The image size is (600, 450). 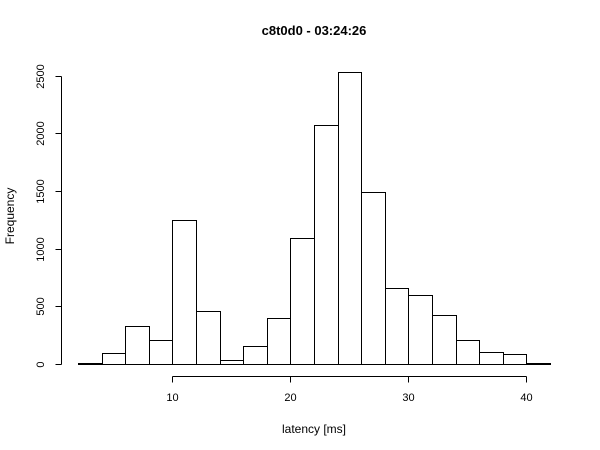 I want to click on x-tick-label-10: 10, so click(x=172, y=398).